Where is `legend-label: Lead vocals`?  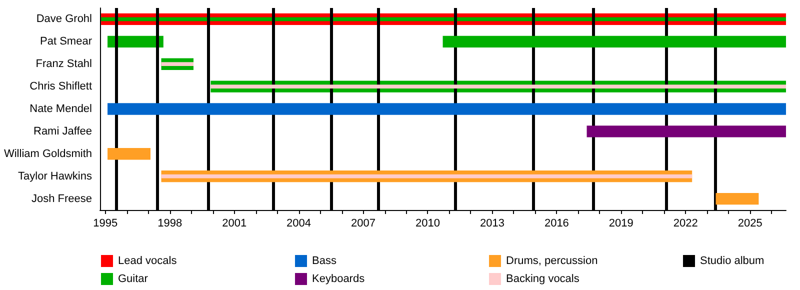 legend-label: Lead vocals is located at coordinates (148, 261).